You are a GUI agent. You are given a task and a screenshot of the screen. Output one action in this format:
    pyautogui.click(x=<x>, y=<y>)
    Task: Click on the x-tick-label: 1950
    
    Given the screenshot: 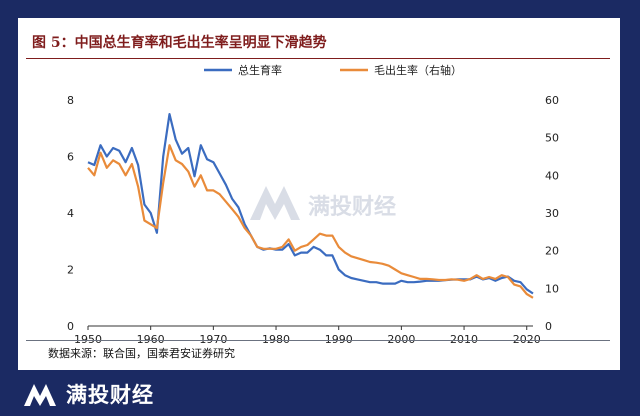 What is the action you would take?
    pyautogui.click(x=88, y=338)
    